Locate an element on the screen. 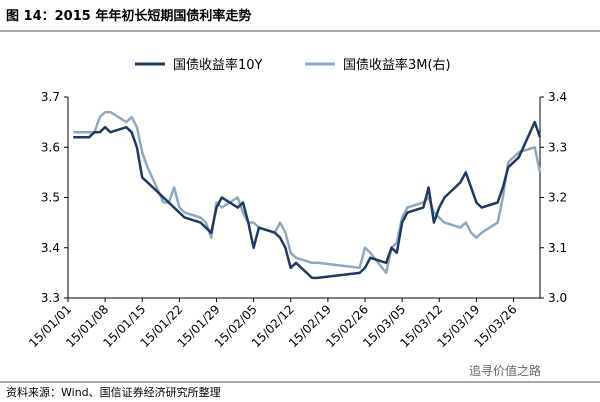 This screenshot has height=402, width=600. y2-tick-label: 3.0 is located at coordinates (557, 298).